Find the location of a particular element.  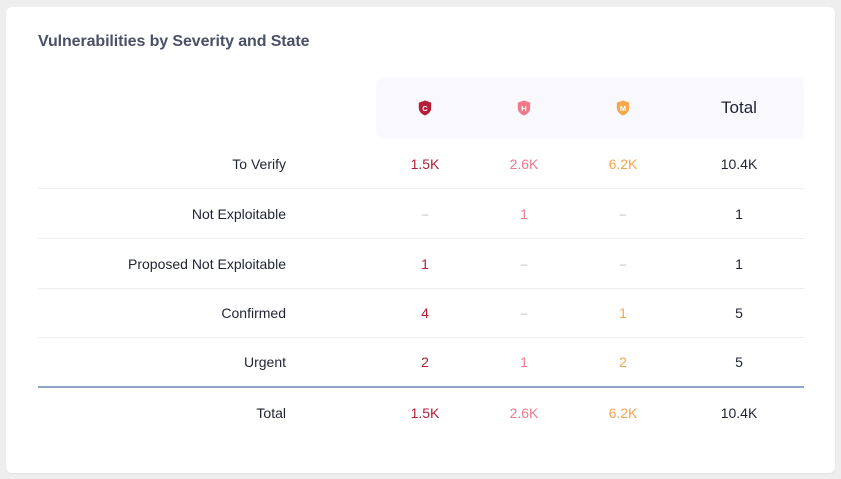

header-medium: M is located at coordinates (623, 108).